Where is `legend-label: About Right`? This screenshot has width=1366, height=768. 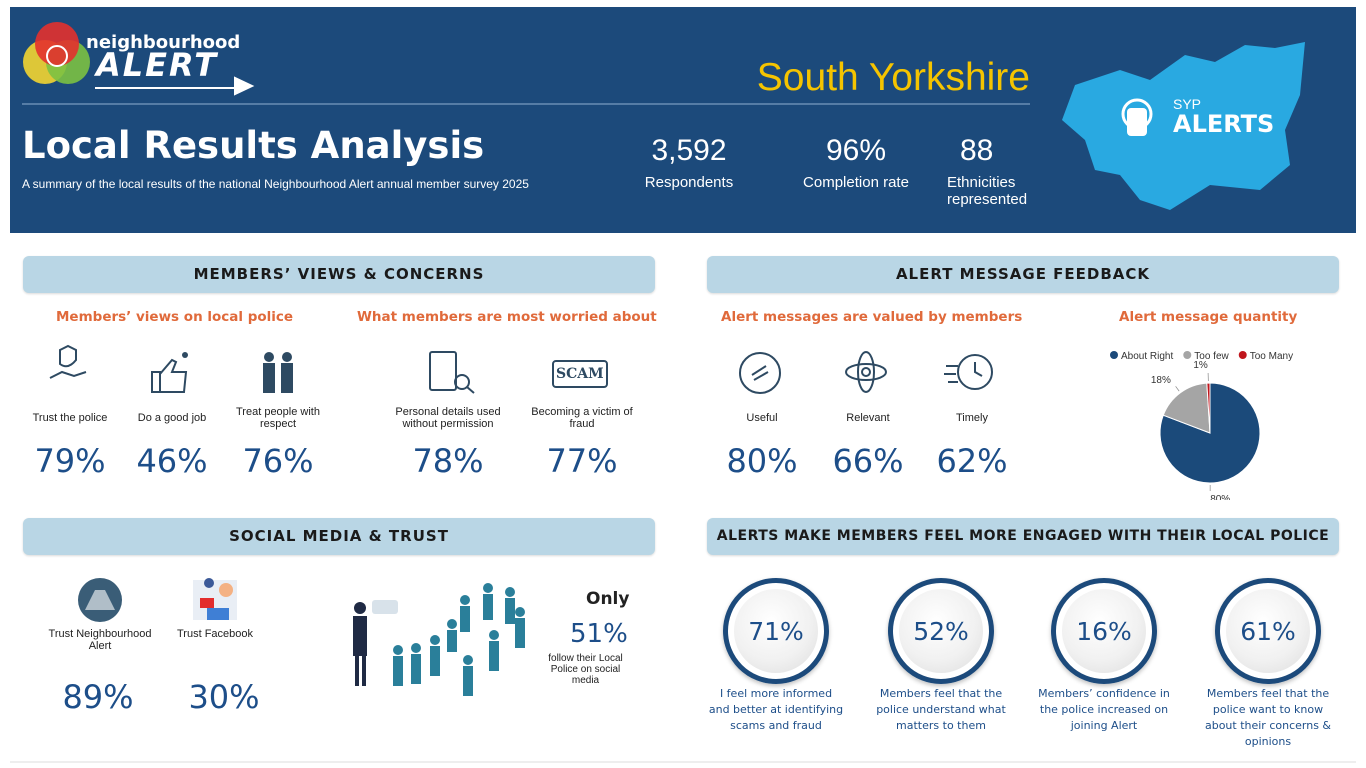
legend-label: About Right is located at coordinates (1147, 356).